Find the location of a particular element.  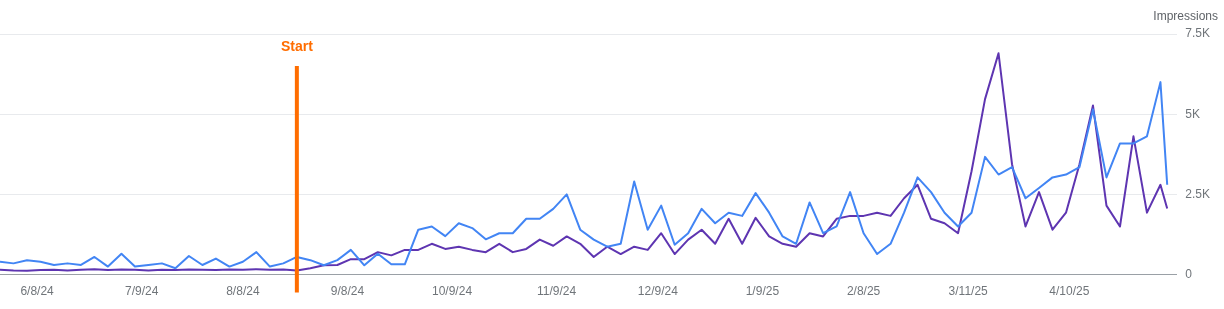

y-tick-label: 7.5K is located at coordinates (1197, 33).